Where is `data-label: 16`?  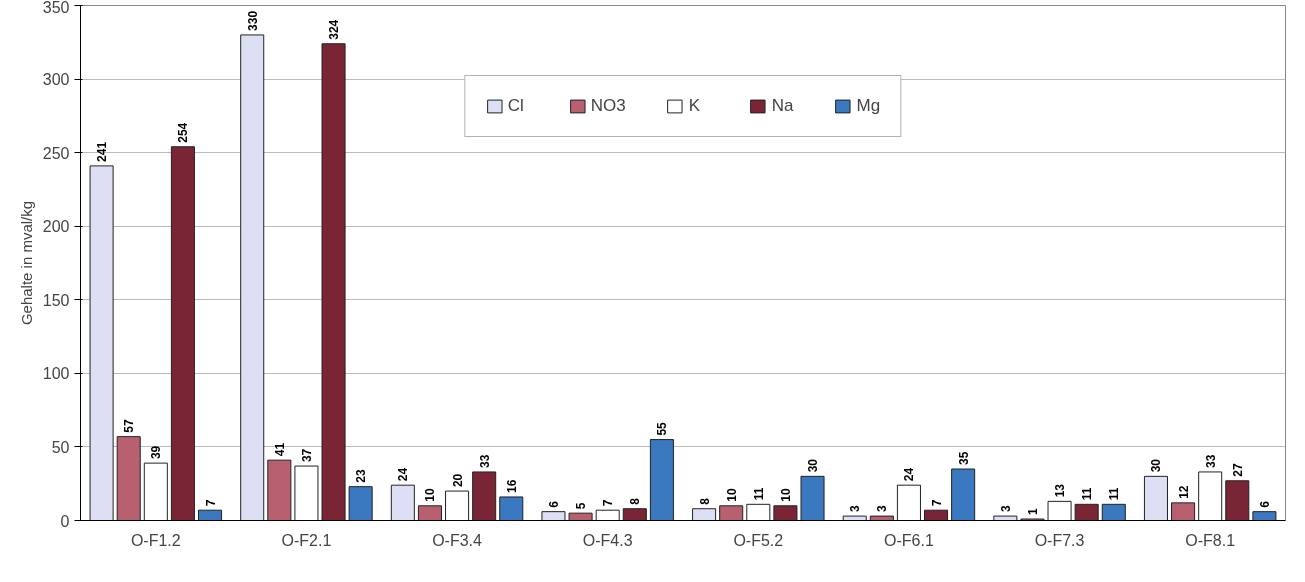 data-label: 16 is located at coordinates (511, 486).